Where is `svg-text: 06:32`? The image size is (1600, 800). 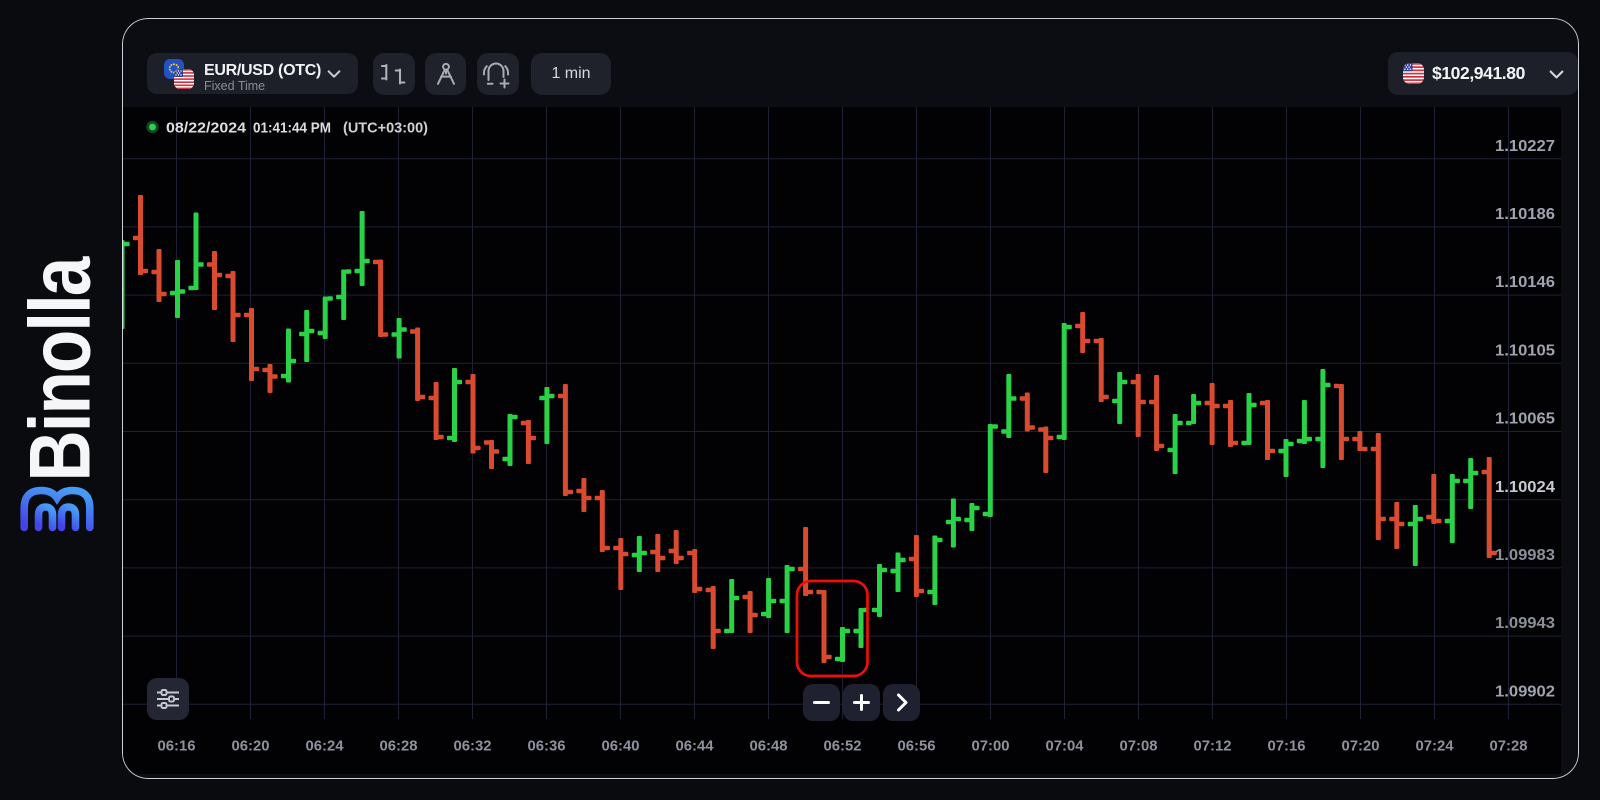
svg-text: 06:32 is located at coordinates (473, 747).